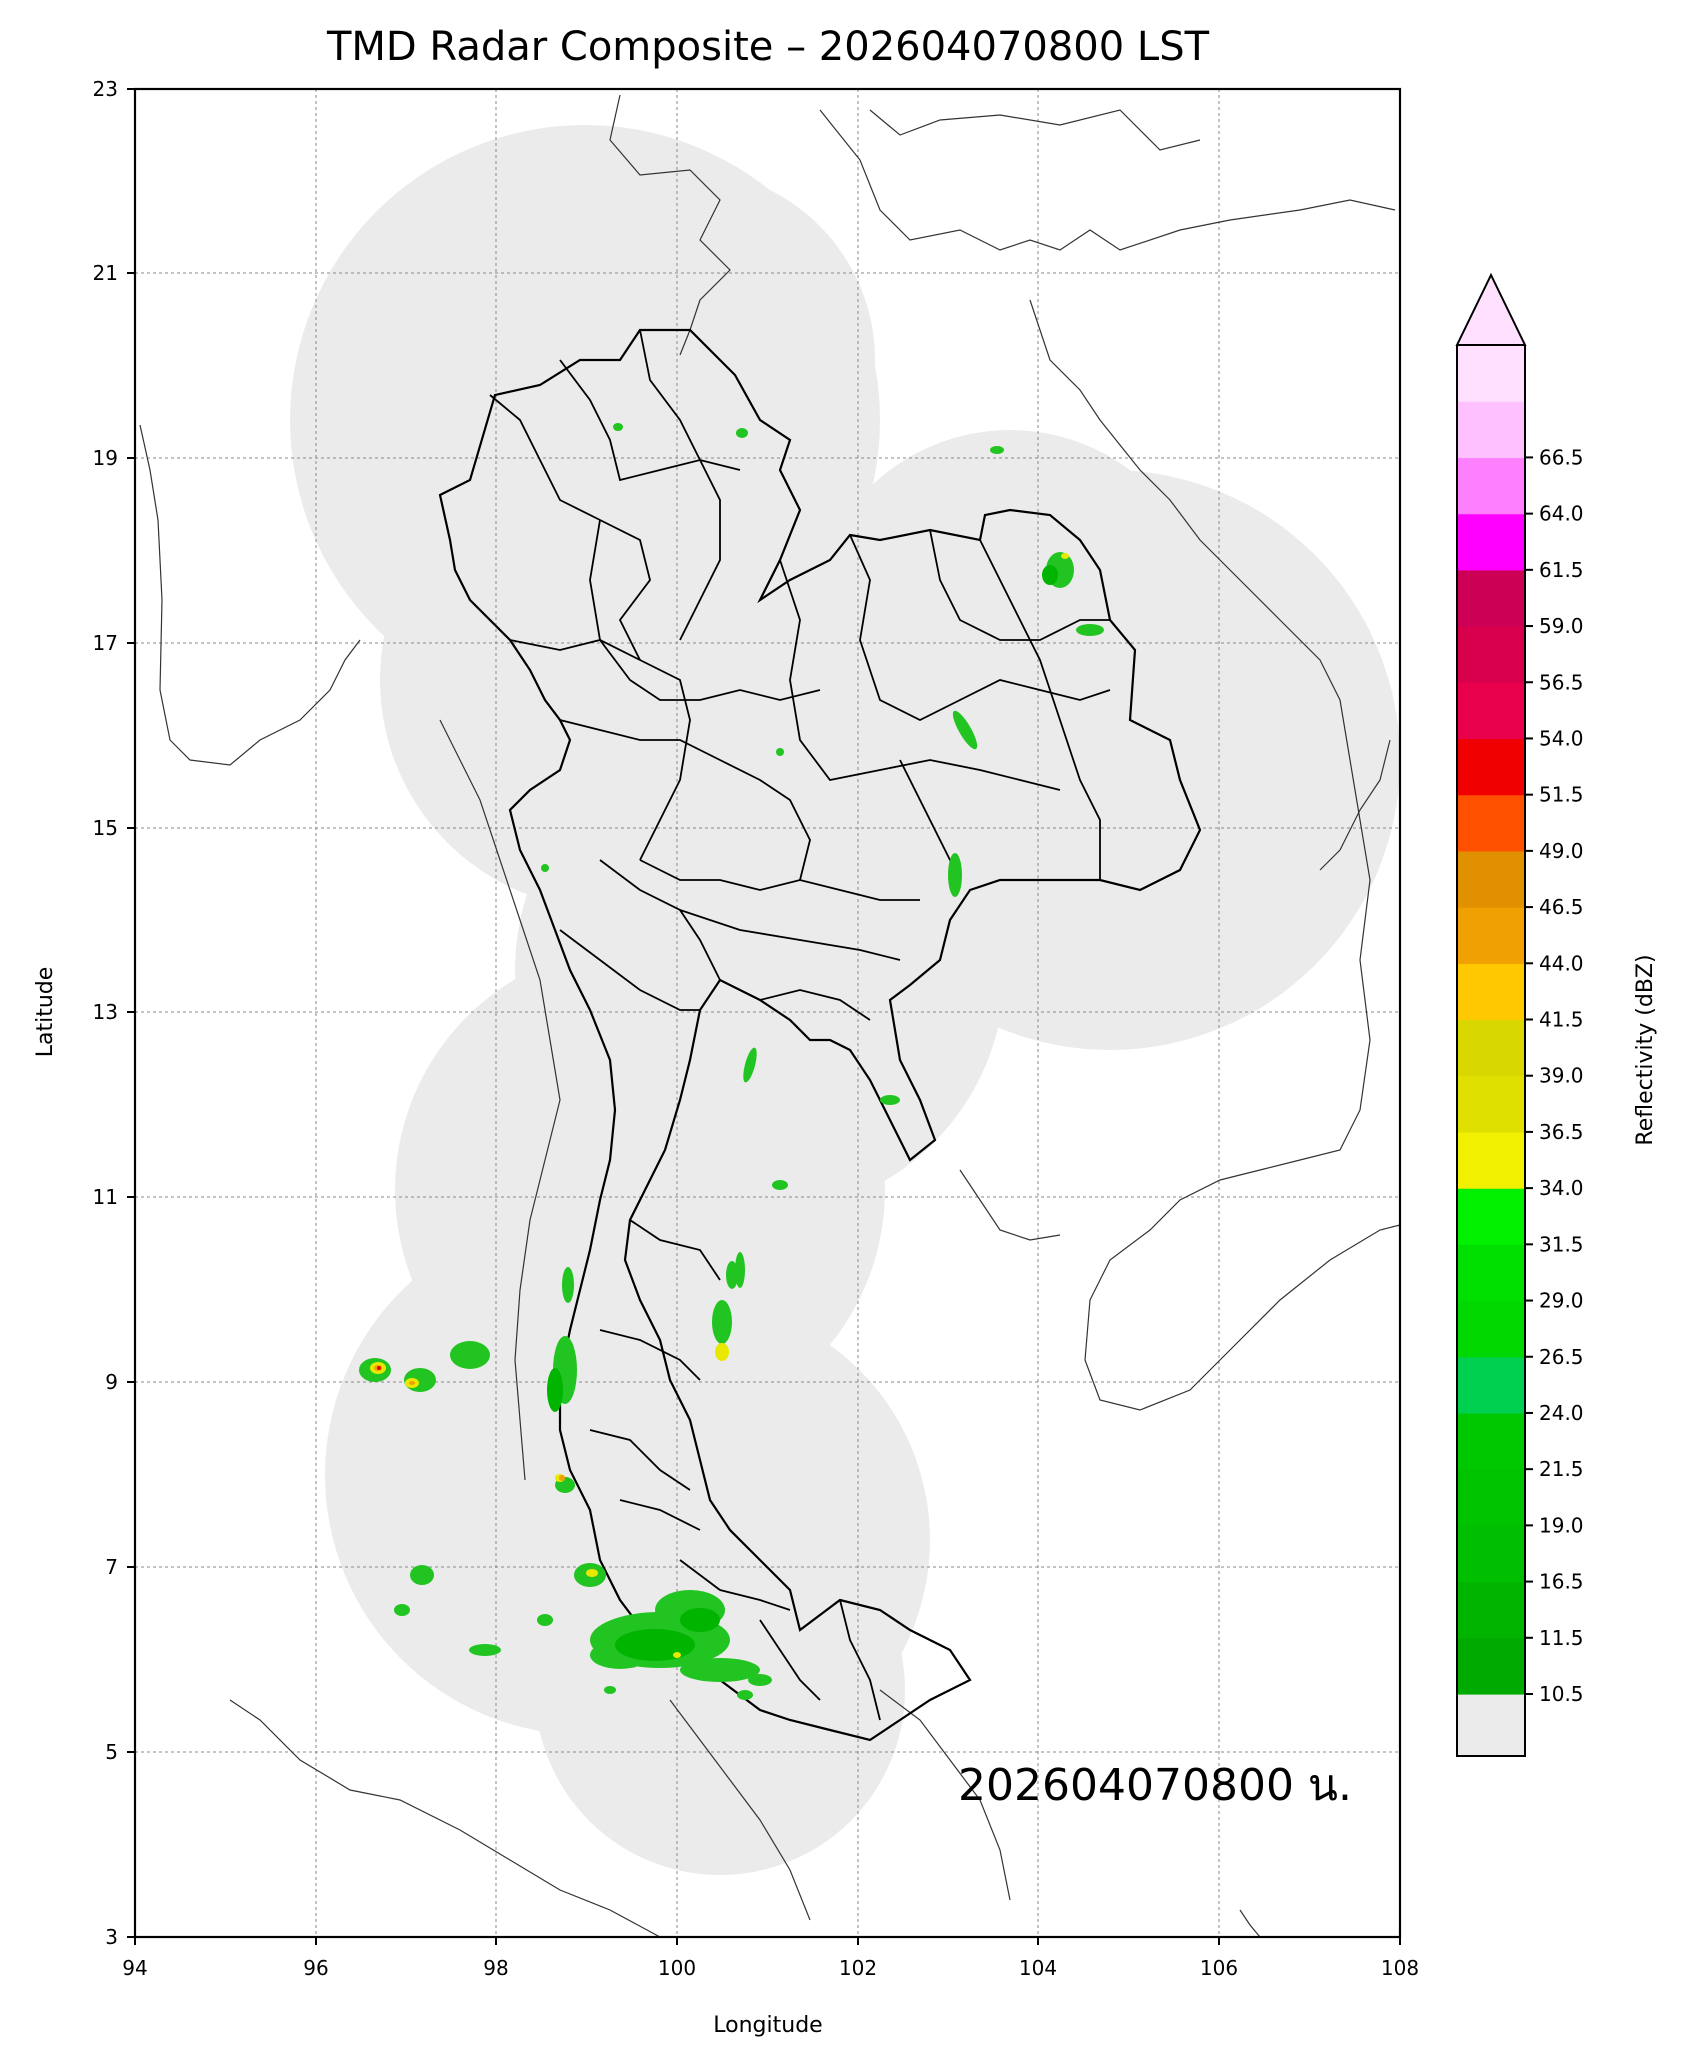 The height and width of the screenshot is (2070, 1686). What do you see at coordinates (111, 1382) in the screenshot?
I see `y-tick-label: 9` at bounding box center [111, 1382].